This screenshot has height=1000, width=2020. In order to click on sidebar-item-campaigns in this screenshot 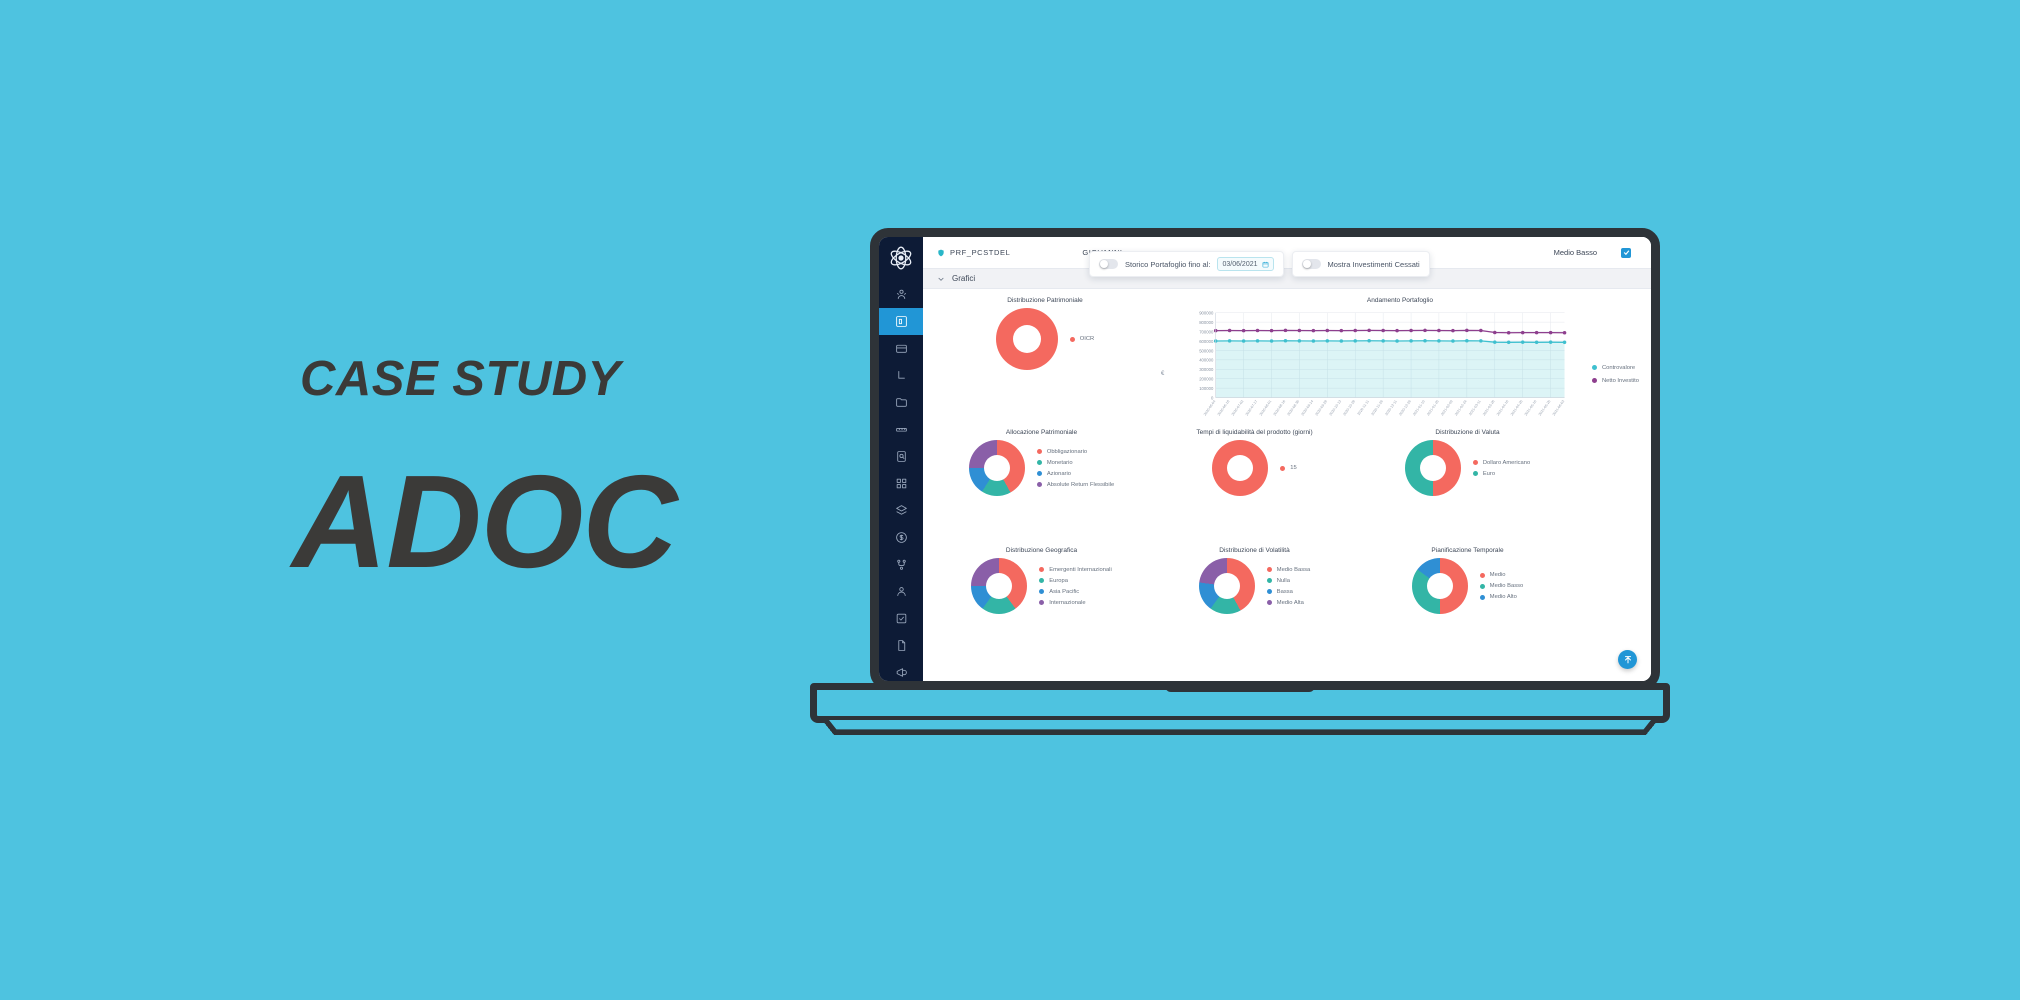, I will do `click(901, 670)`.